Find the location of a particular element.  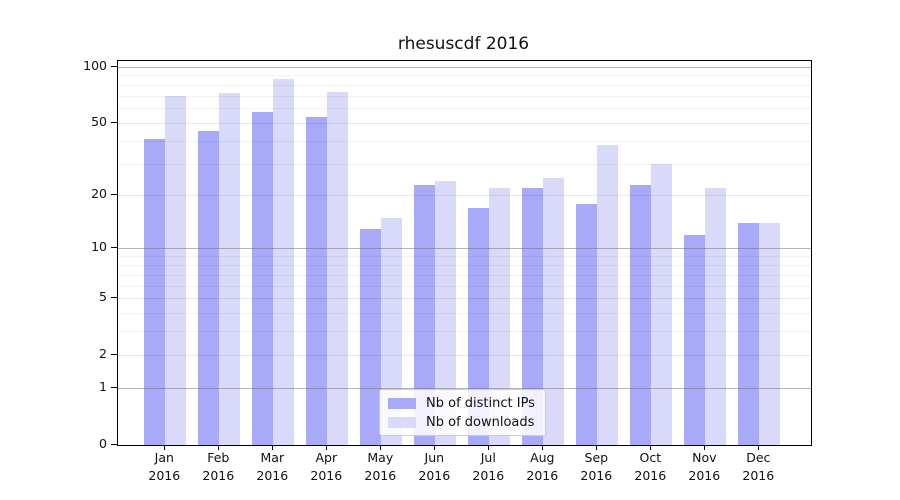

x-label-sep: Sep 2016 is located at coordinates (596, 467).